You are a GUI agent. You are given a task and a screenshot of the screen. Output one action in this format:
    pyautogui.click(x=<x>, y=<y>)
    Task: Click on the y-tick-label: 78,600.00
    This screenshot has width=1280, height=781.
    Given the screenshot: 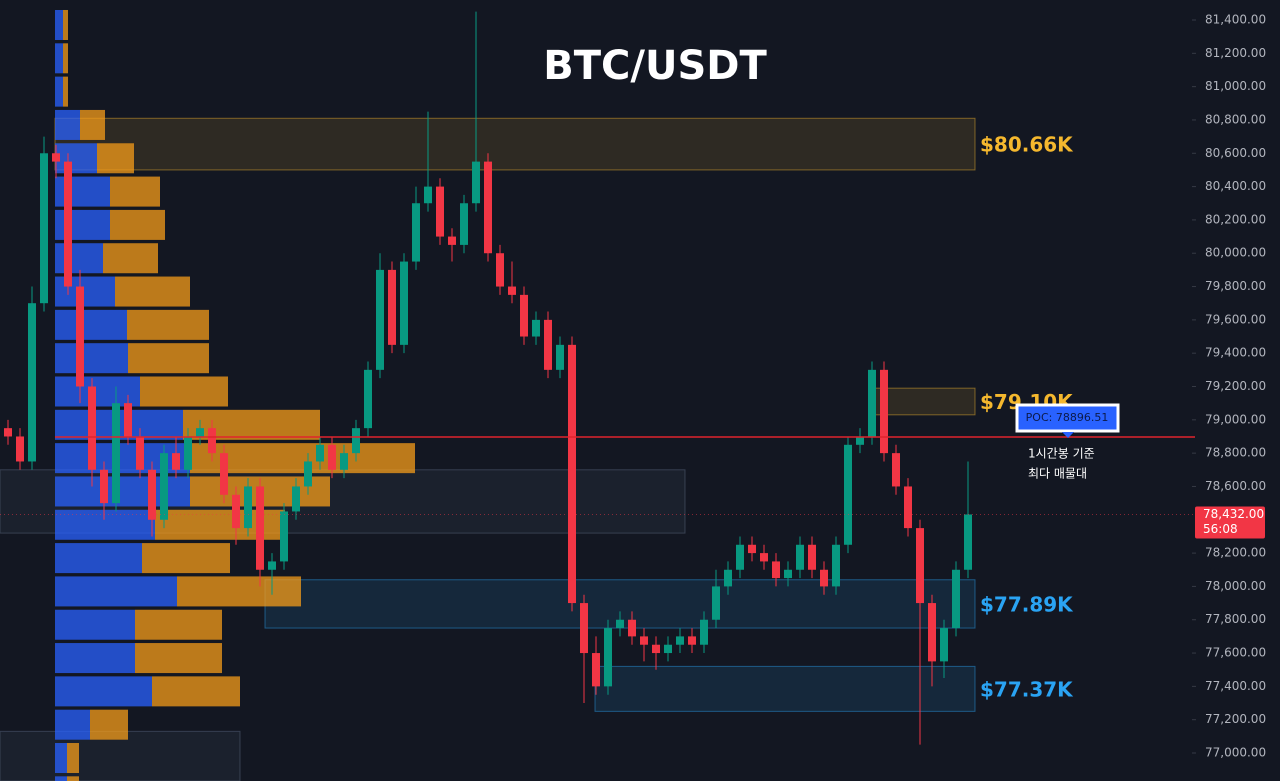 What is the action you would take?
    pyautogui.click(x=1235, y=486)
    